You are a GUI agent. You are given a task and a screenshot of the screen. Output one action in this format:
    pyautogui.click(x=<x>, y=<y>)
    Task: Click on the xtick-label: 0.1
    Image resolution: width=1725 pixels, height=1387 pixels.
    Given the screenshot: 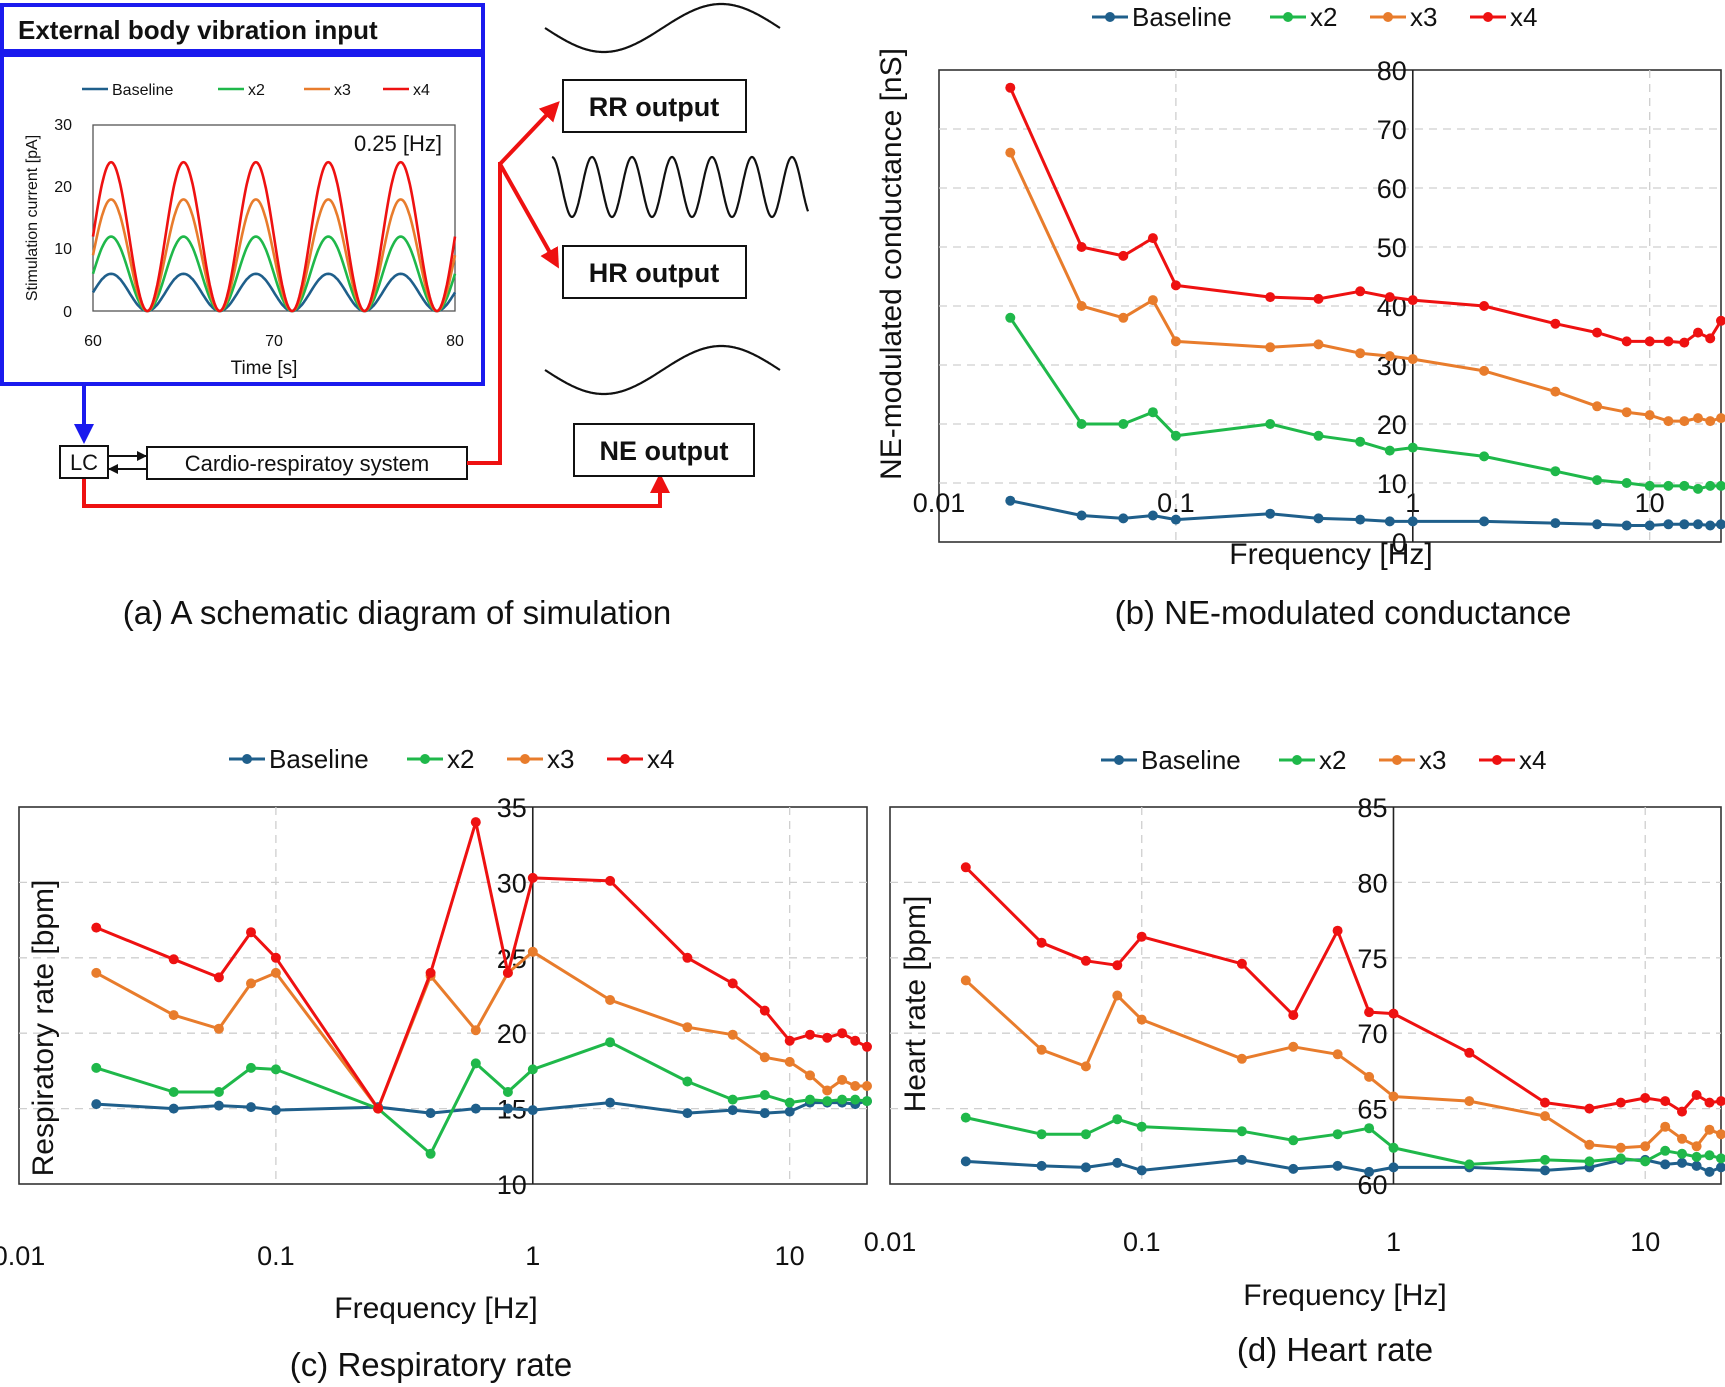 What is the action you would take?
    pyautogui.click(x=276, y=1256)
    